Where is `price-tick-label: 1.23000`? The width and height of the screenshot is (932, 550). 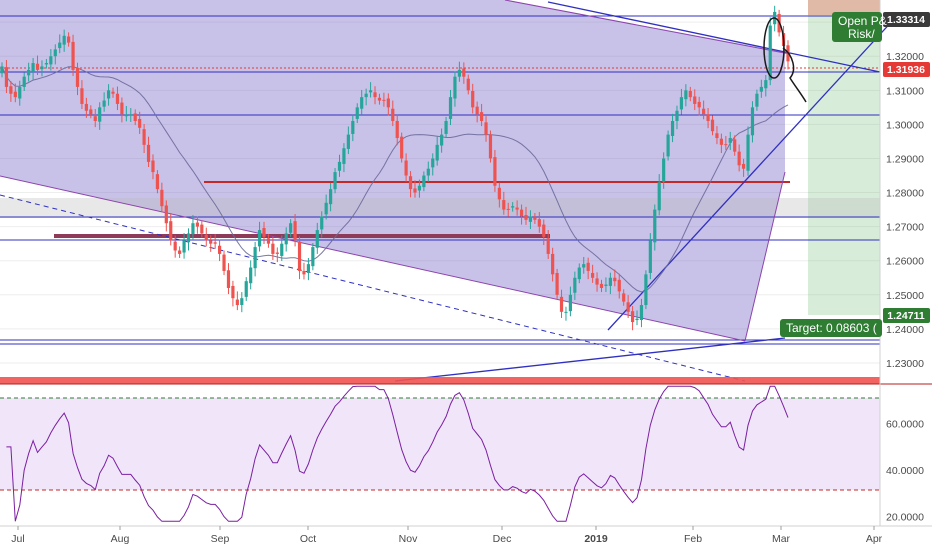 price-tick-label: 1.23000 is located at coordinates (905, 364).